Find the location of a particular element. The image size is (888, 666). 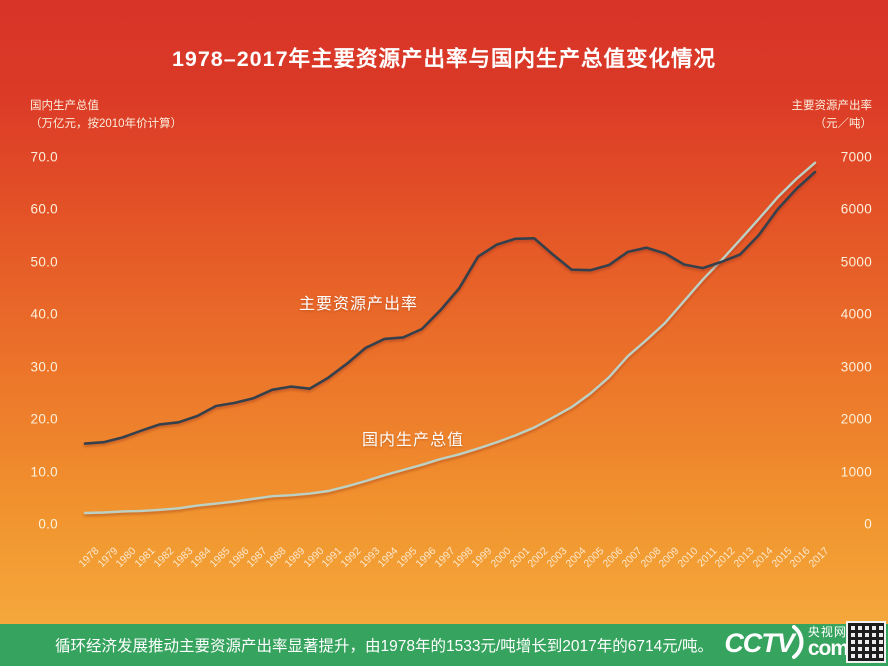

y-axis-tick-right: 4000 is located at coordinates (856, 314).